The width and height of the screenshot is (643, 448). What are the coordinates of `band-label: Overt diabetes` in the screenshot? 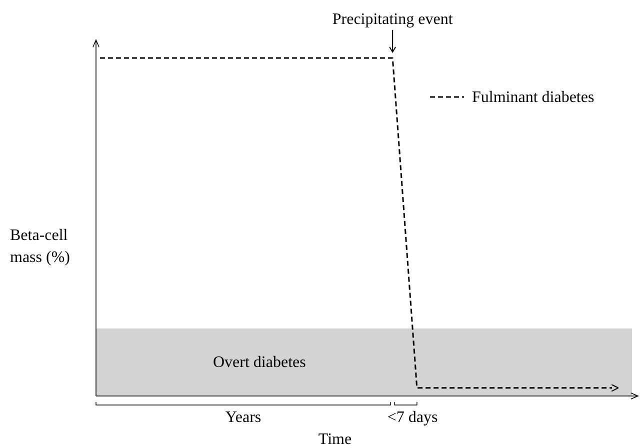 It's located at (259, 363).